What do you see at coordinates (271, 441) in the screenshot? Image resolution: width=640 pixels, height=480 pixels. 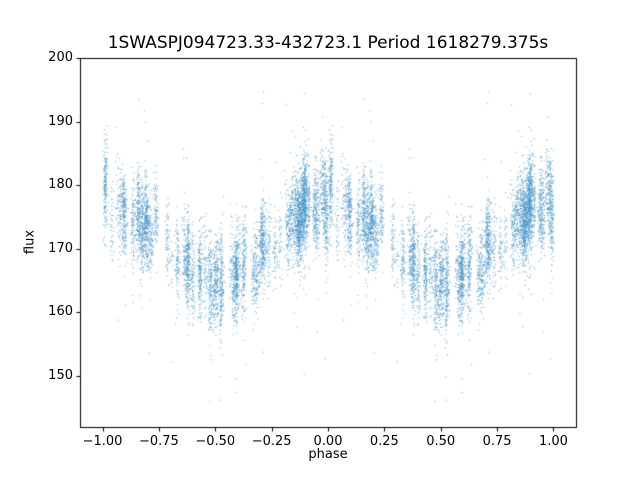 I see `x-tick-label: −0.25` at bounding box center [271, 441].